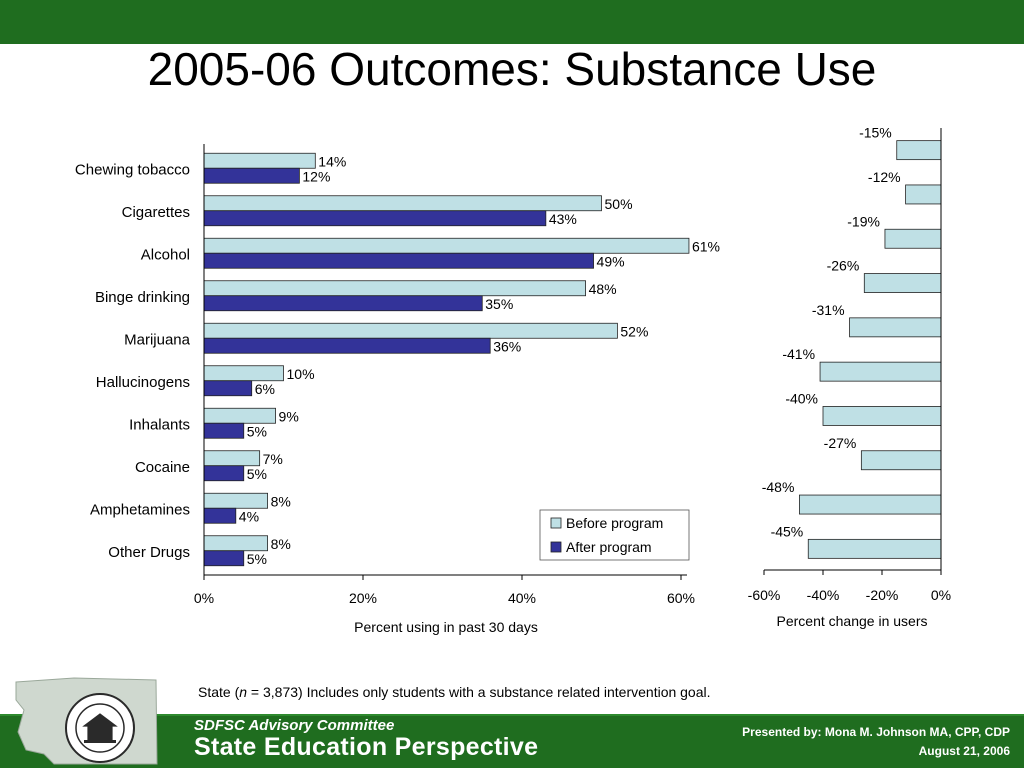 The image size is (1024, 768). I want to click on before-bar-cigarettes, so click(402, 203).